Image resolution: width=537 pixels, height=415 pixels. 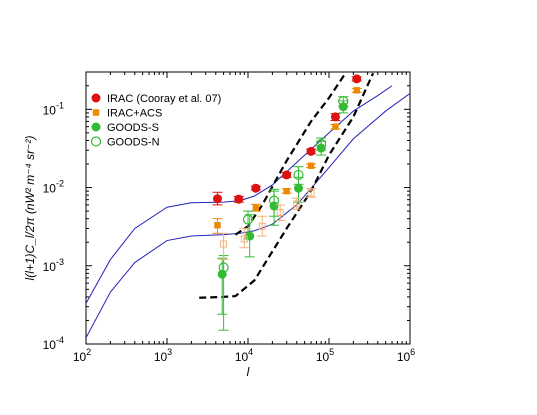 I want to click on y-tick-label: 10⁻¹, so click(x=53, y=108).